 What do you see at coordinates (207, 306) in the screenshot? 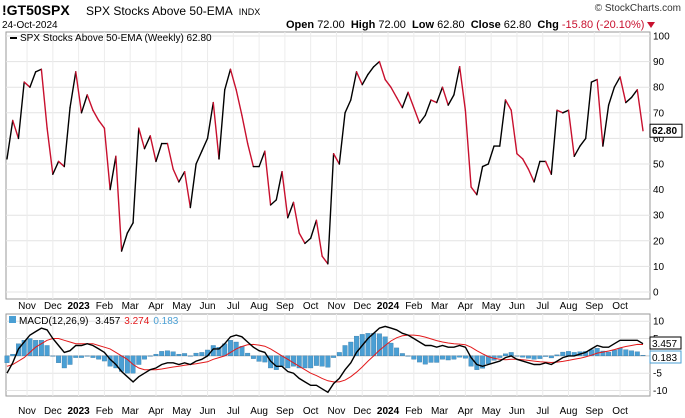
I see `x-tick-label: Jun` at bounding box center [207, 306].